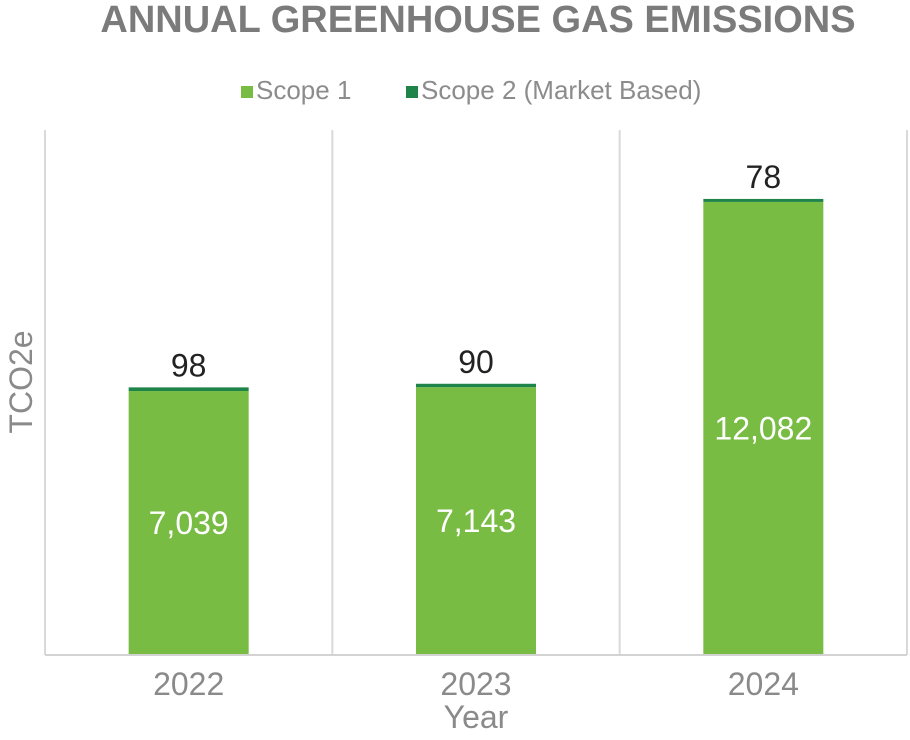  Describe the element at coordinates (764, 177) in the screenshot. I see `data-label-2024-series-1: 78` at that location.